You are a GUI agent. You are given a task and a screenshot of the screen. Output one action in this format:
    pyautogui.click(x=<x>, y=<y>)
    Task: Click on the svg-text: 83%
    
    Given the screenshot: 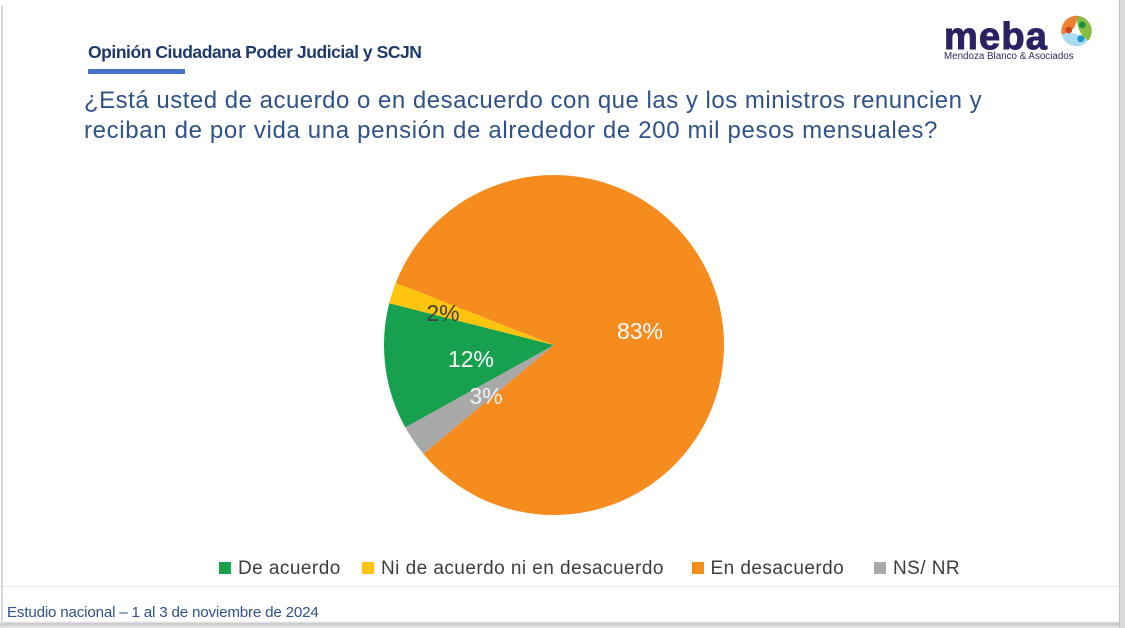 What is the action you would take?
    pyautogui.click(x=640, y=331)
    